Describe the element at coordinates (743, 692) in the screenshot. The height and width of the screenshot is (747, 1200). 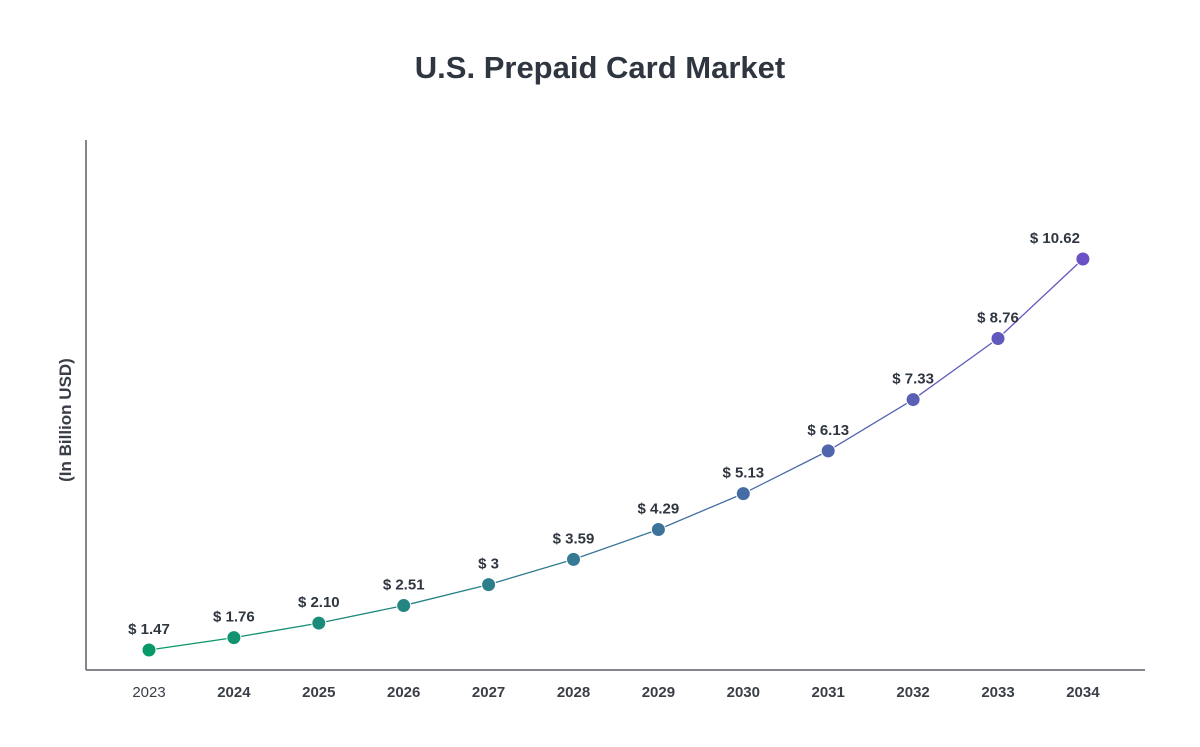
I see `x-tick-label: 2030` at that location.